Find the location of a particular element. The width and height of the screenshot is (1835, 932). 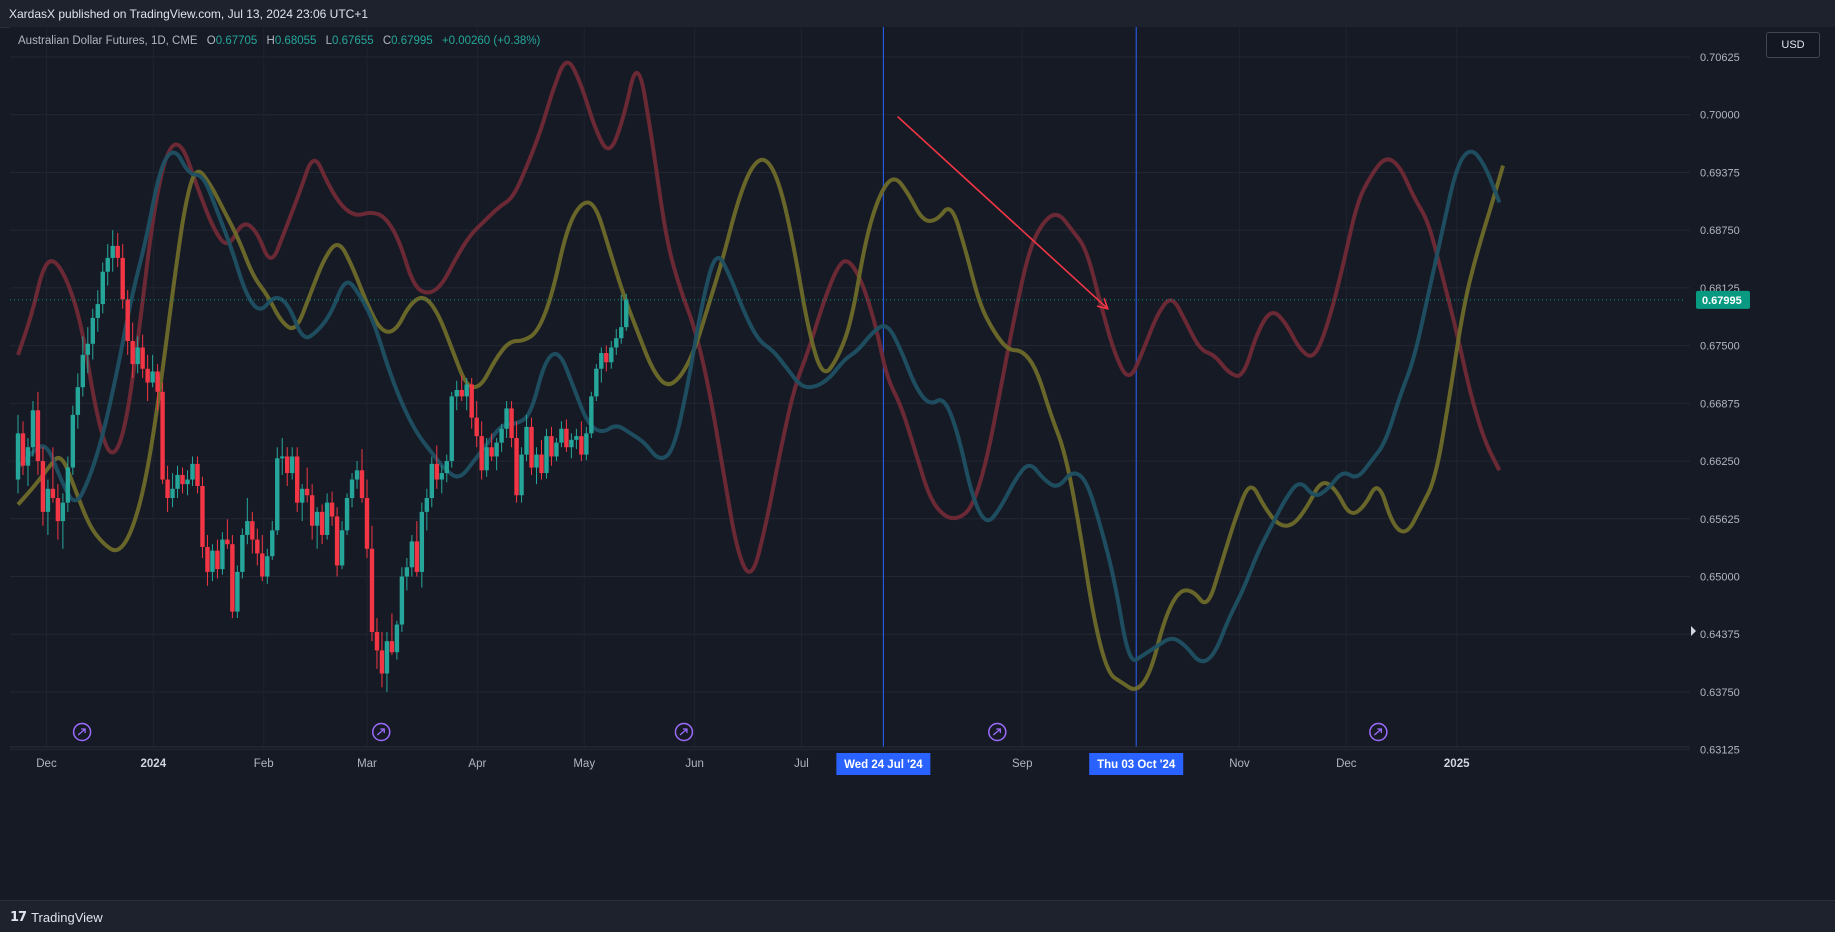

high-value: 0.68055 is located at coordinates (295, 41).